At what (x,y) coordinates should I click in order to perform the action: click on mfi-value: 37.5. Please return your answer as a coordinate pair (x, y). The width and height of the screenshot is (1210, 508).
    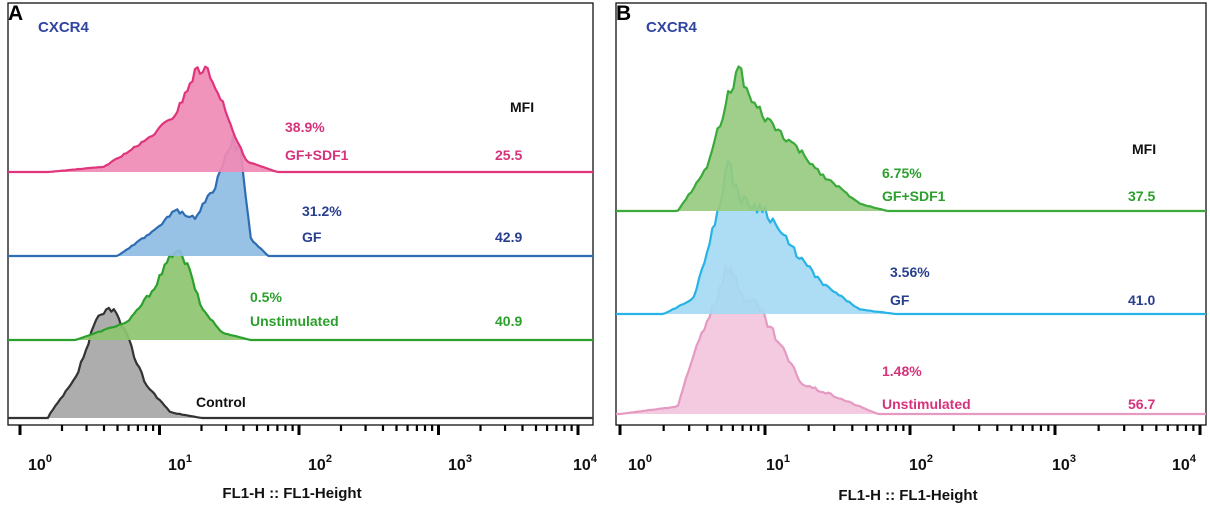
    Looking at the image, I should click on (1141, 196).